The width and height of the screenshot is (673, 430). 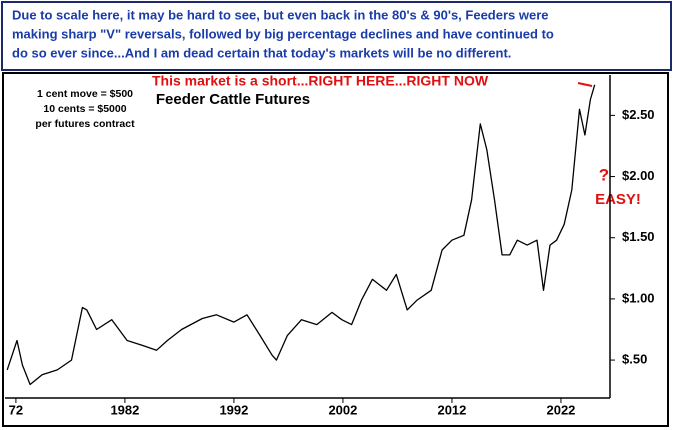 What do you see at coordinates (604, 174) in the screenshot?
I see `annotation: ?` at bounding box center [604, 174].